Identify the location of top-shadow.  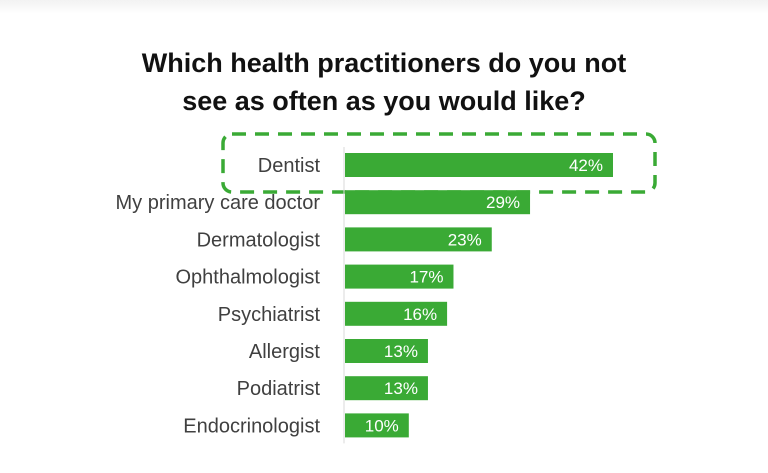
(384, 7).